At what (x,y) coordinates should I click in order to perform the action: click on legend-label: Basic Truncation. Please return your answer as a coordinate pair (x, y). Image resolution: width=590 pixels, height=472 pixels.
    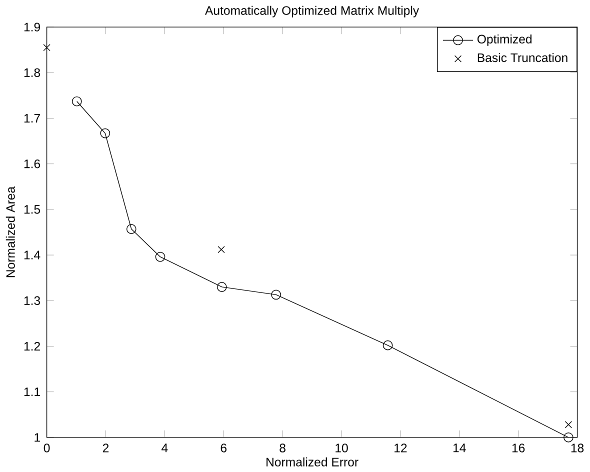
    Looking at the image, I should click on (523, 57).